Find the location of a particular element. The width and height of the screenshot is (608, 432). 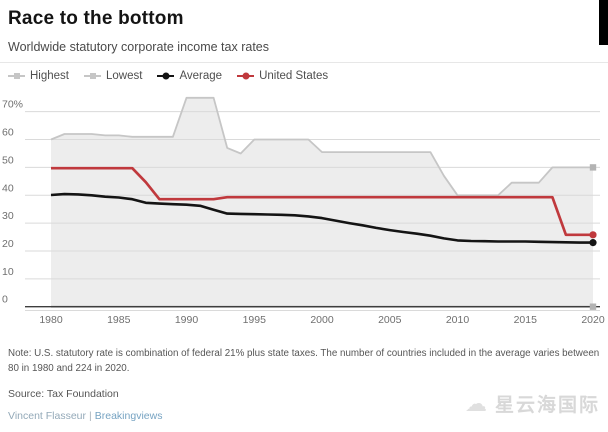

y-axis-label: 50 is located at coordinates (8, 160).